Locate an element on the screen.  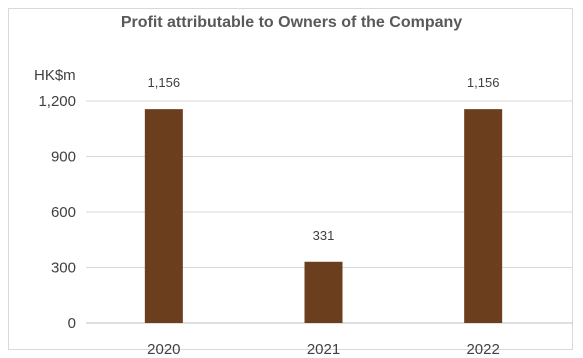
data-label-2021: 331 is located at coordinates (324, 235).